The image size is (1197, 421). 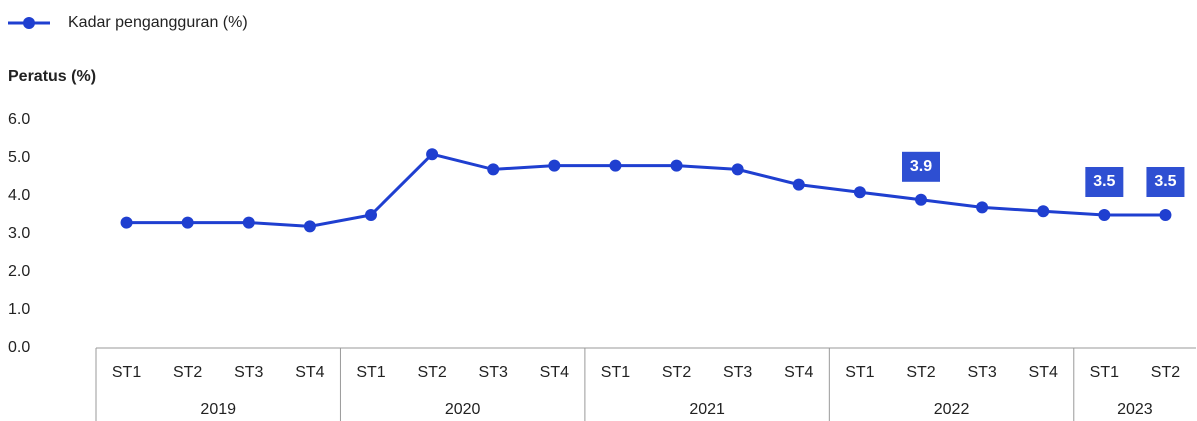 I want to click on data-label: 3.9, so click(x=921, y=166).